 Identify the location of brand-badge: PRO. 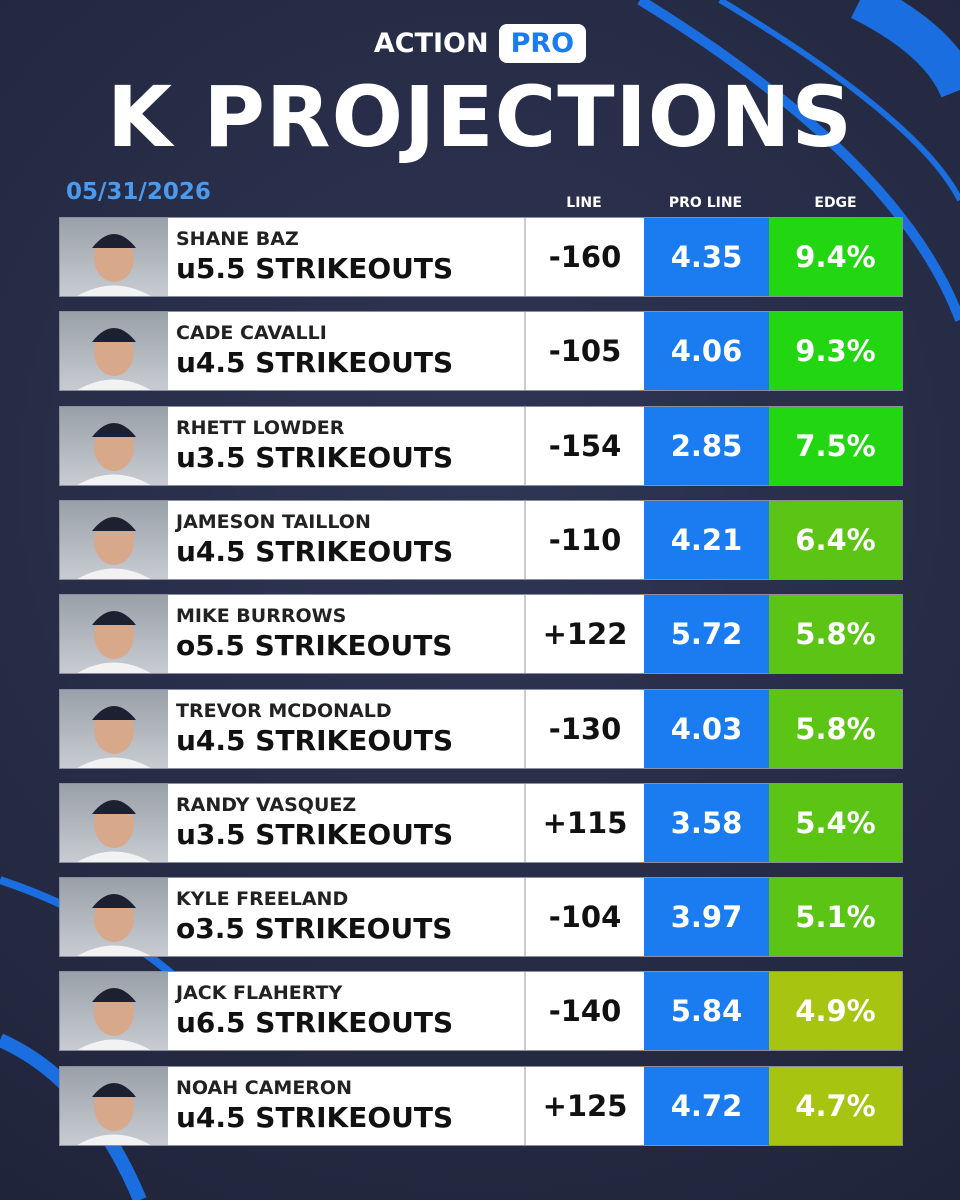
(542, 43).